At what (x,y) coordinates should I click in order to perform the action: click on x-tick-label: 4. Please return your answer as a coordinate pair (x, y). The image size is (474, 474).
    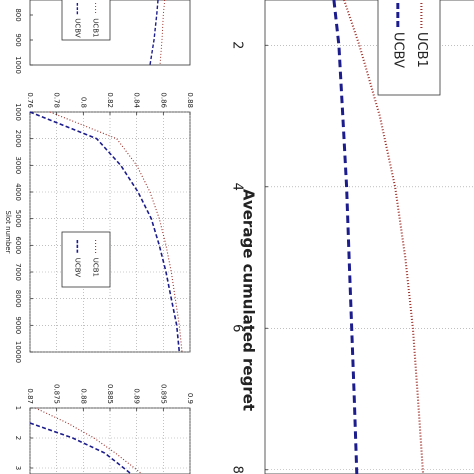
    Looking at the image, I should click on (237, 187).